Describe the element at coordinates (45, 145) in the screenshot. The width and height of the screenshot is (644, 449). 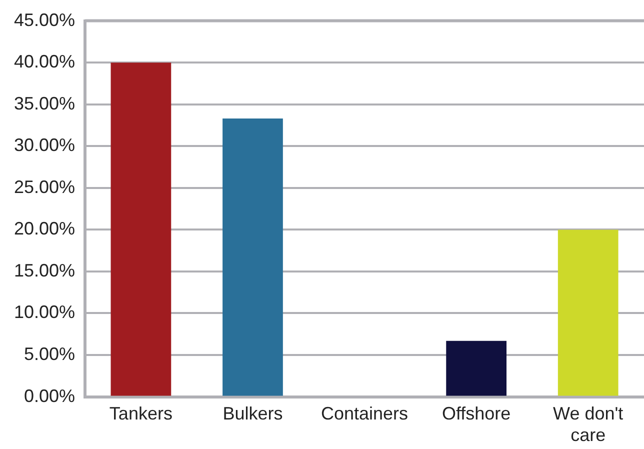
I see `y-tick-label: 30.00%` at that location.